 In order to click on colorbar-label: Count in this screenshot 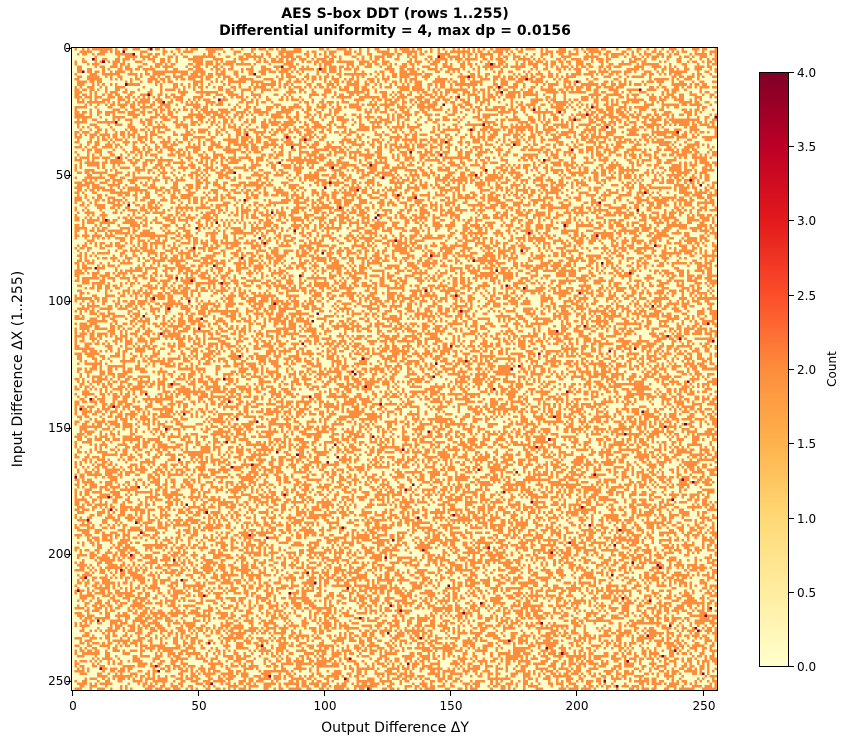, I will do `click(832, 369)`.